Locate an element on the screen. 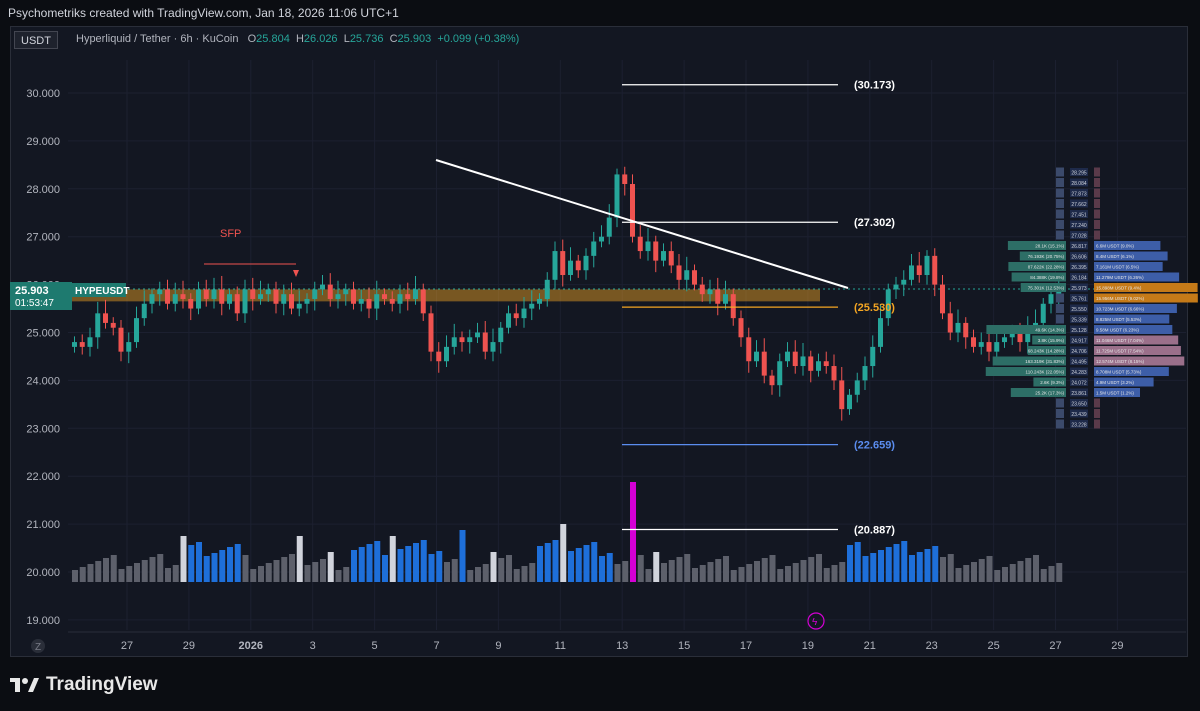  symbol-tag: HYPEUSDT is located at coordinates (102, 291).